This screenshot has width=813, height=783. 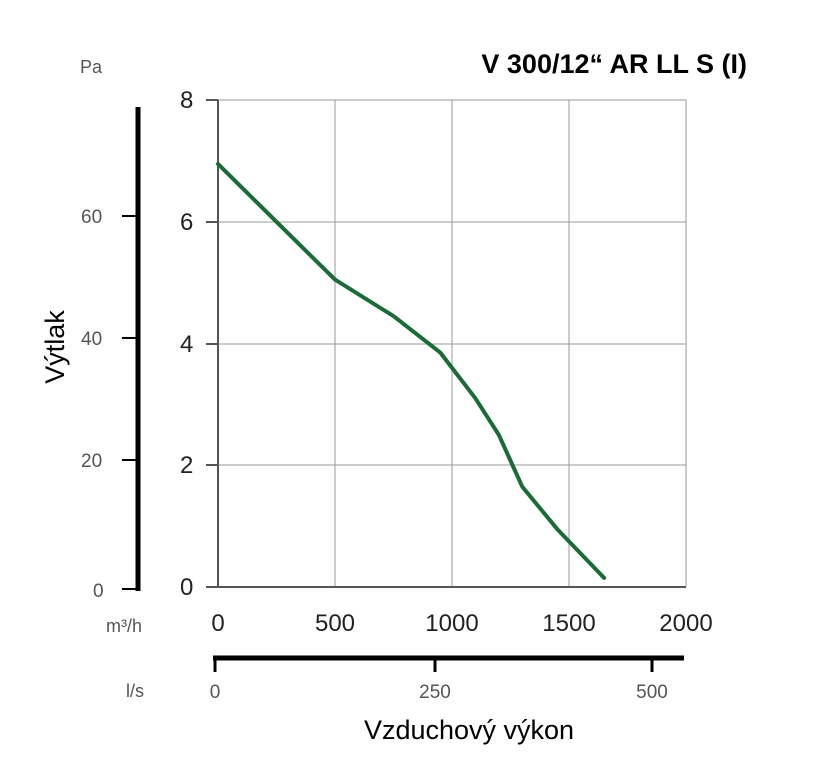 What do you see at coordinates (685, 623) in the screenshot?
I see `x-tick-label-2000: 2000` at bounding box center [685, 623].